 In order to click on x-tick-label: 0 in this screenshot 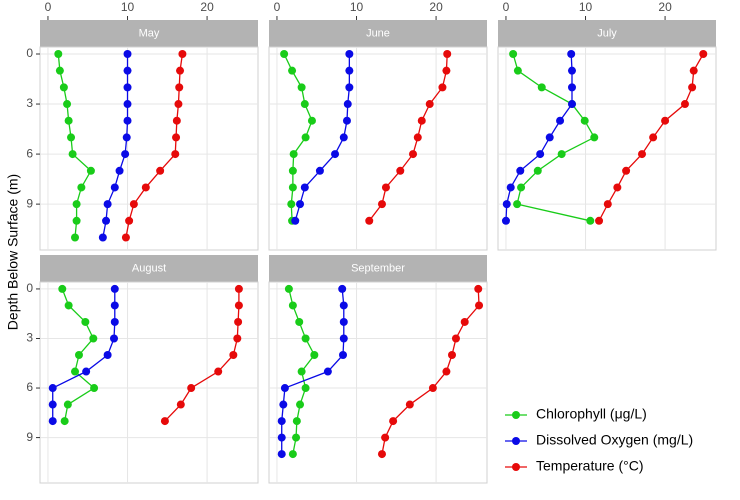, I will do `click(48, 7)`.